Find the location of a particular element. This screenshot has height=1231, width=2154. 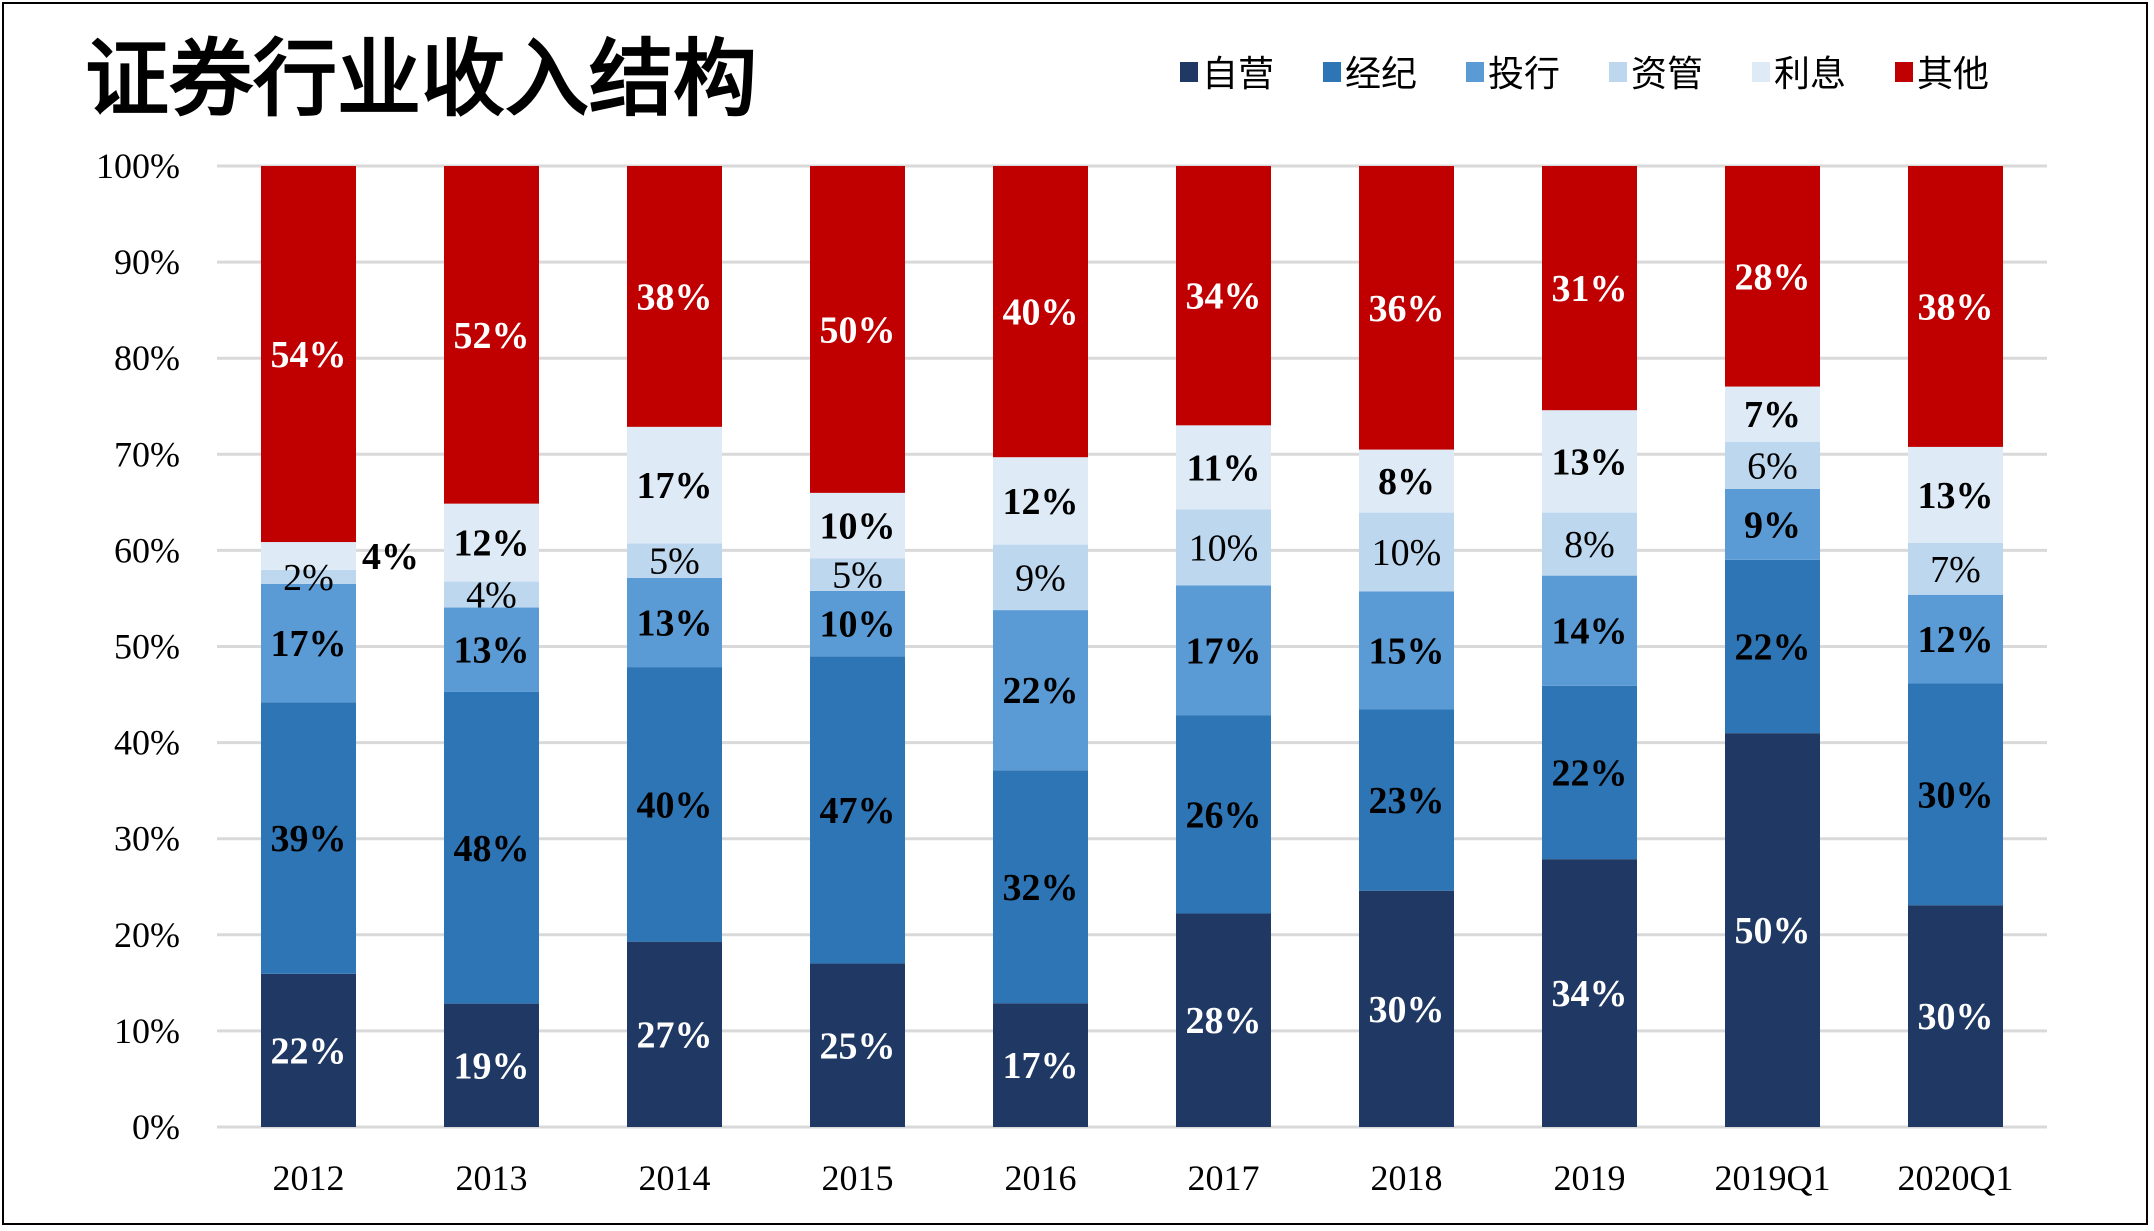

y-tick-label: 40% is located at coordinates (147, 743).